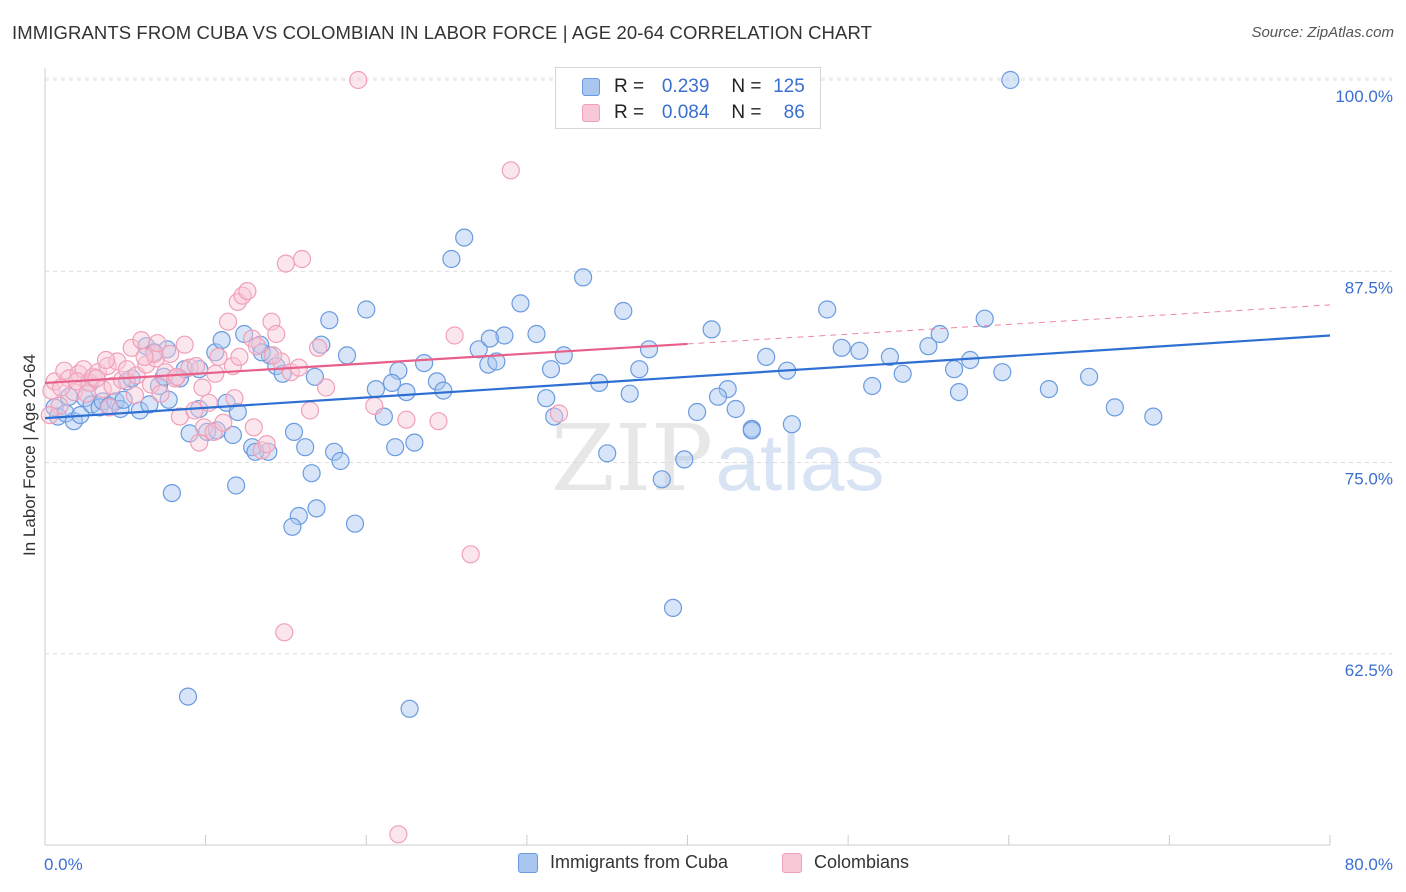 The image size is (1406, 892). I want to click on trend-lines, so click(687, 362).